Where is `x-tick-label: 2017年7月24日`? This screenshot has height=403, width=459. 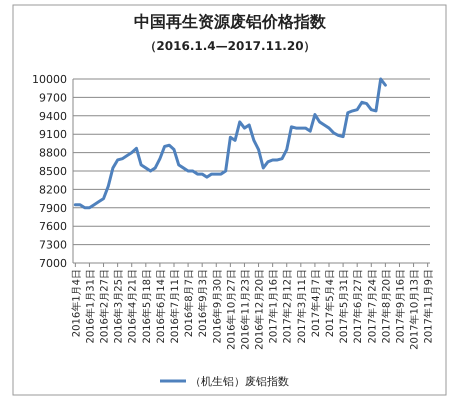
x-tick-label: 2017年7月24日 is located at coordinates (372, 306).